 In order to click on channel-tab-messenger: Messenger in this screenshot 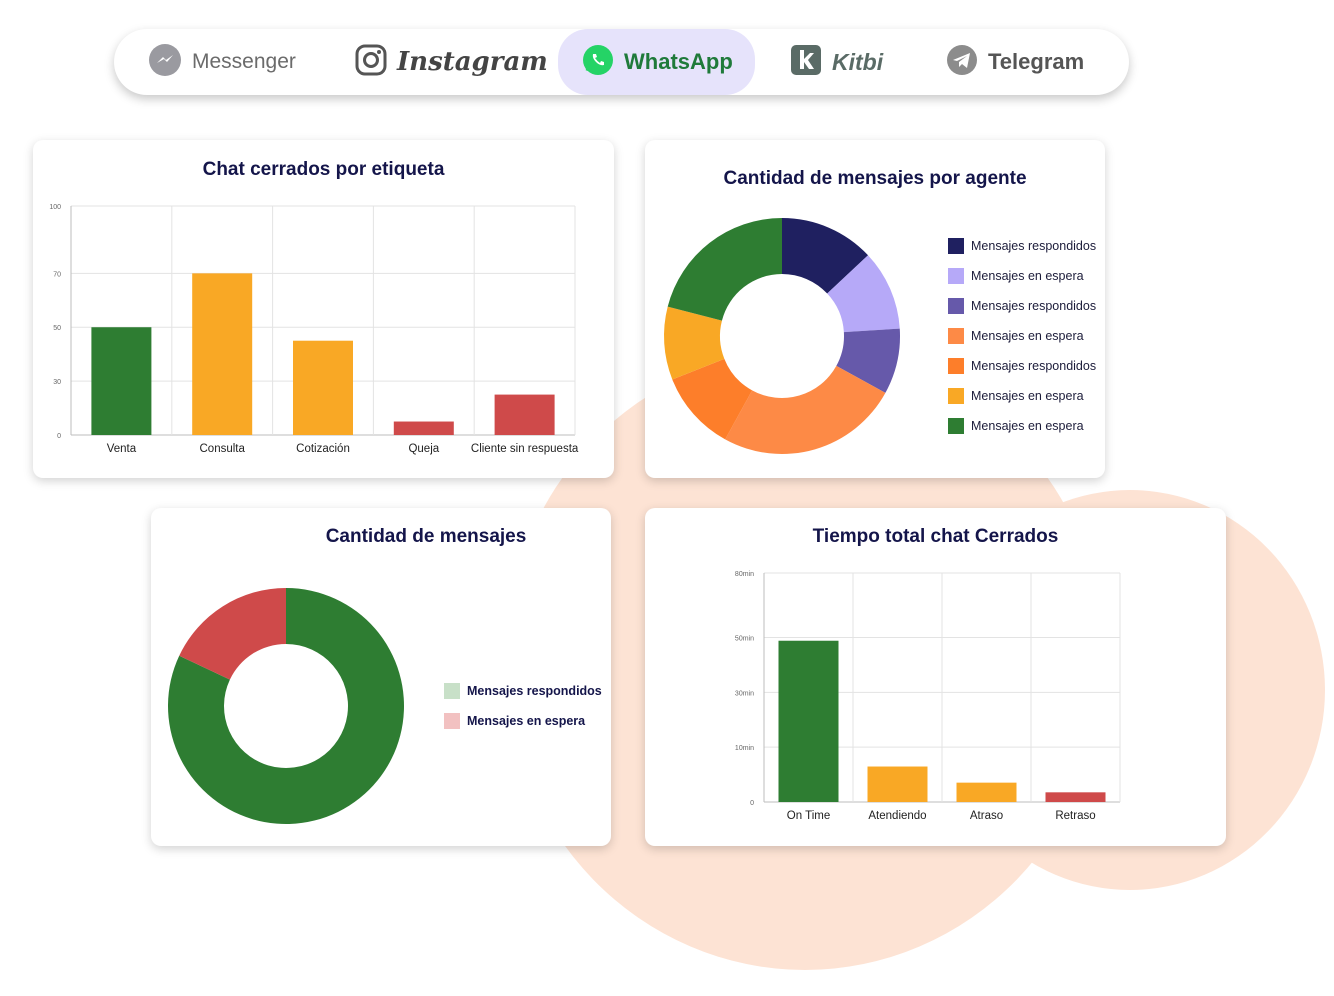, I will do `click(243, 62)`.